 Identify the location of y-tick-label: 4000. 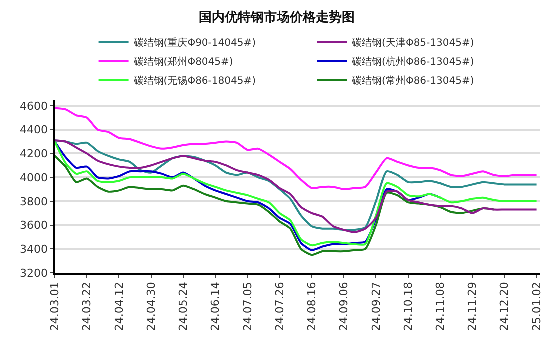
(34, 177).